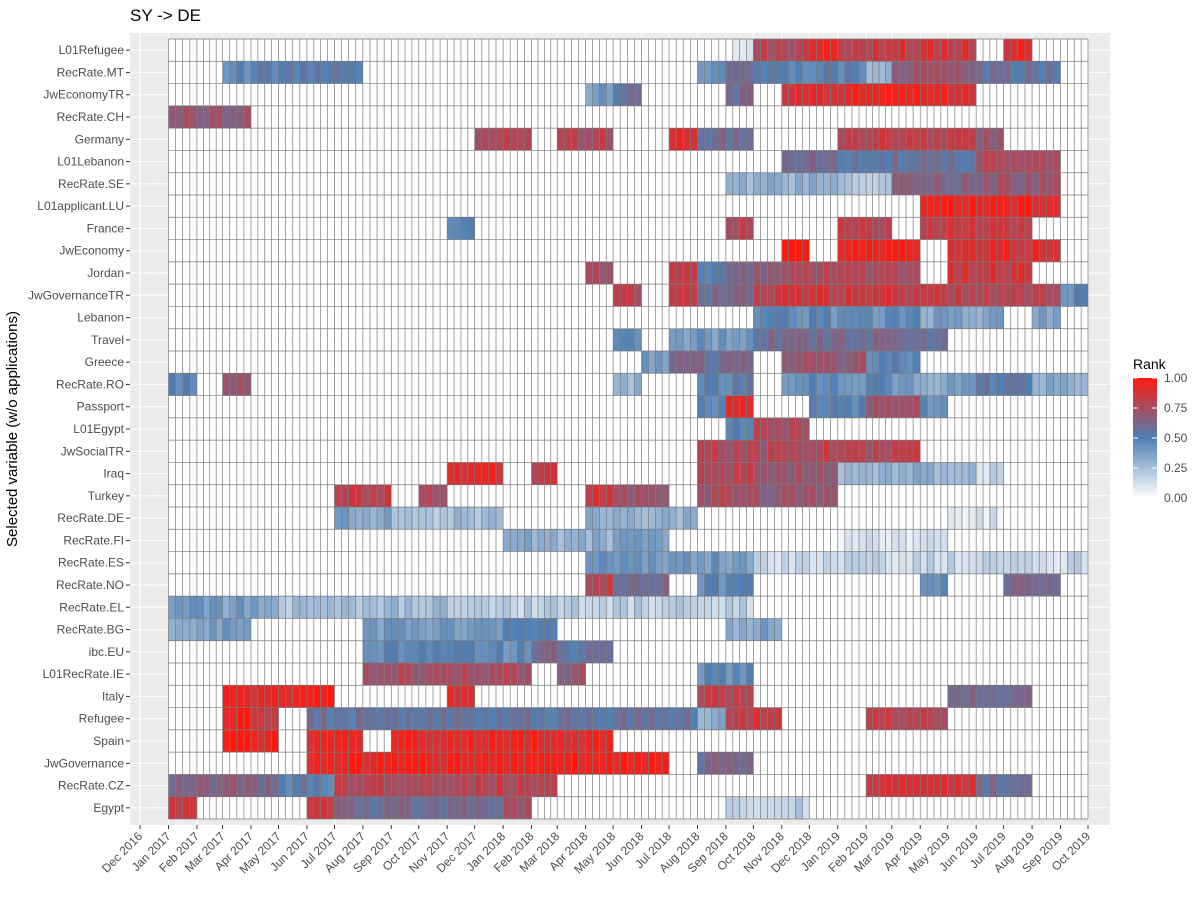 The image size is (1197, 900). I want to click on legend-title: Rank, so click(1150, 364).